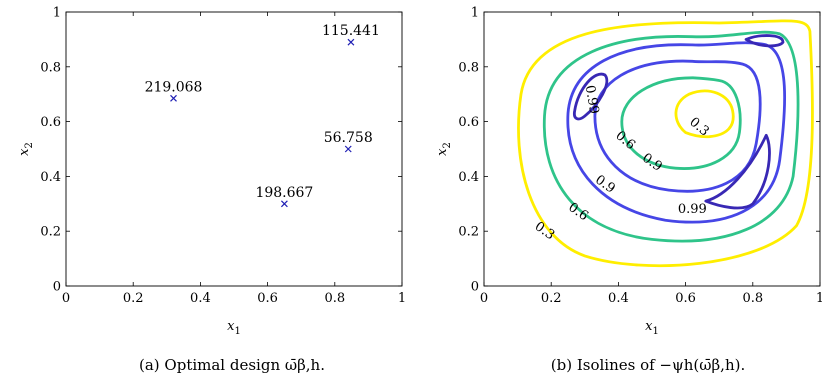  Describe the element at coordinates (57, 287) in the screenshot. I see `a-ytick-label: 0` at that location.